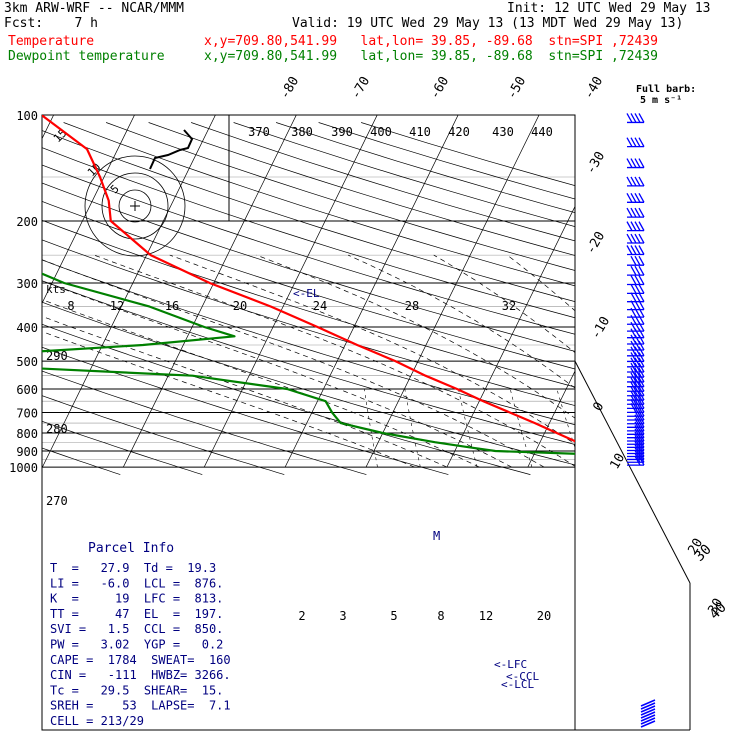 This screenshot has height=740, width=740. I want to click on hodograph-unit-label: kts, so click(56, 289).